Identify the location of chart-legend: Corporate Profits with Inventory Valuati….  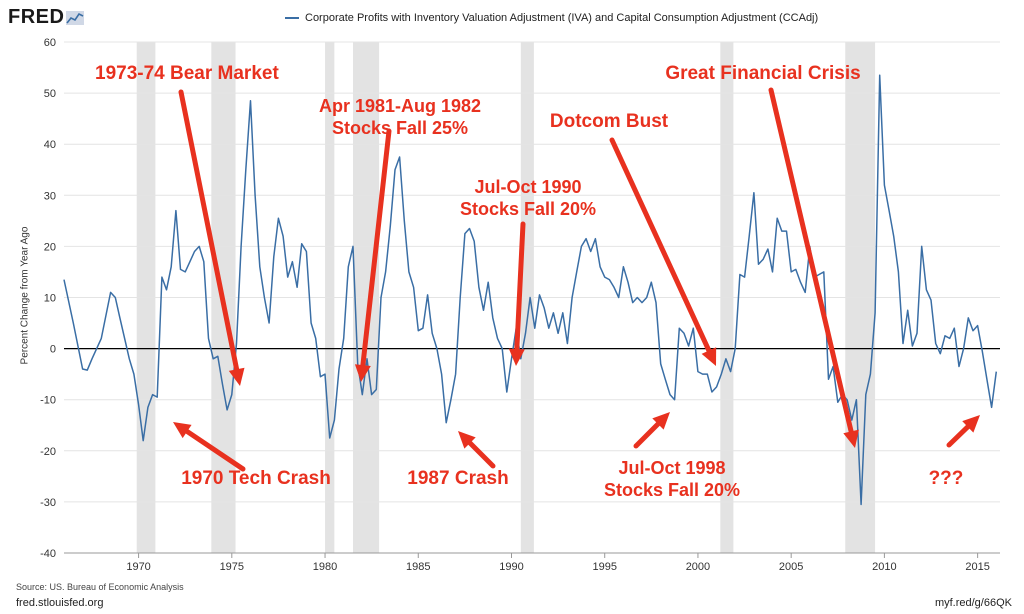
(551, 18).